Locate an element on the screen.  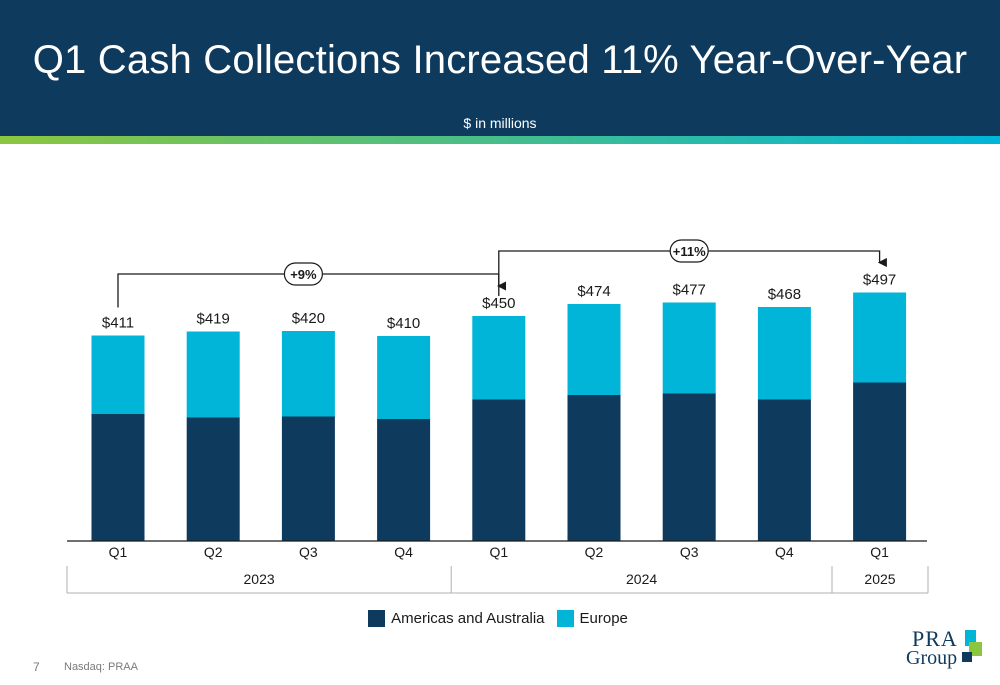
logo-square-blue is located at coordinates (970, 638).